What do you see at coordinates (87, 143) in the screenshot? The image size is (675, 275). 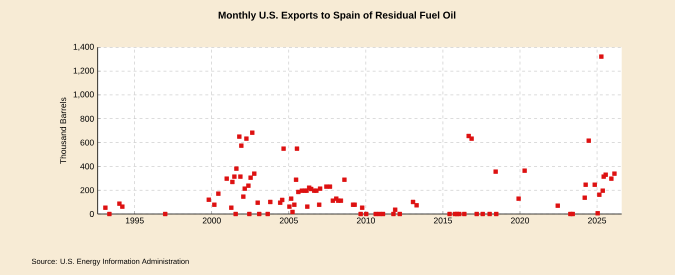 I see `y-tick-label: 600` at bounding box center [87, 143].